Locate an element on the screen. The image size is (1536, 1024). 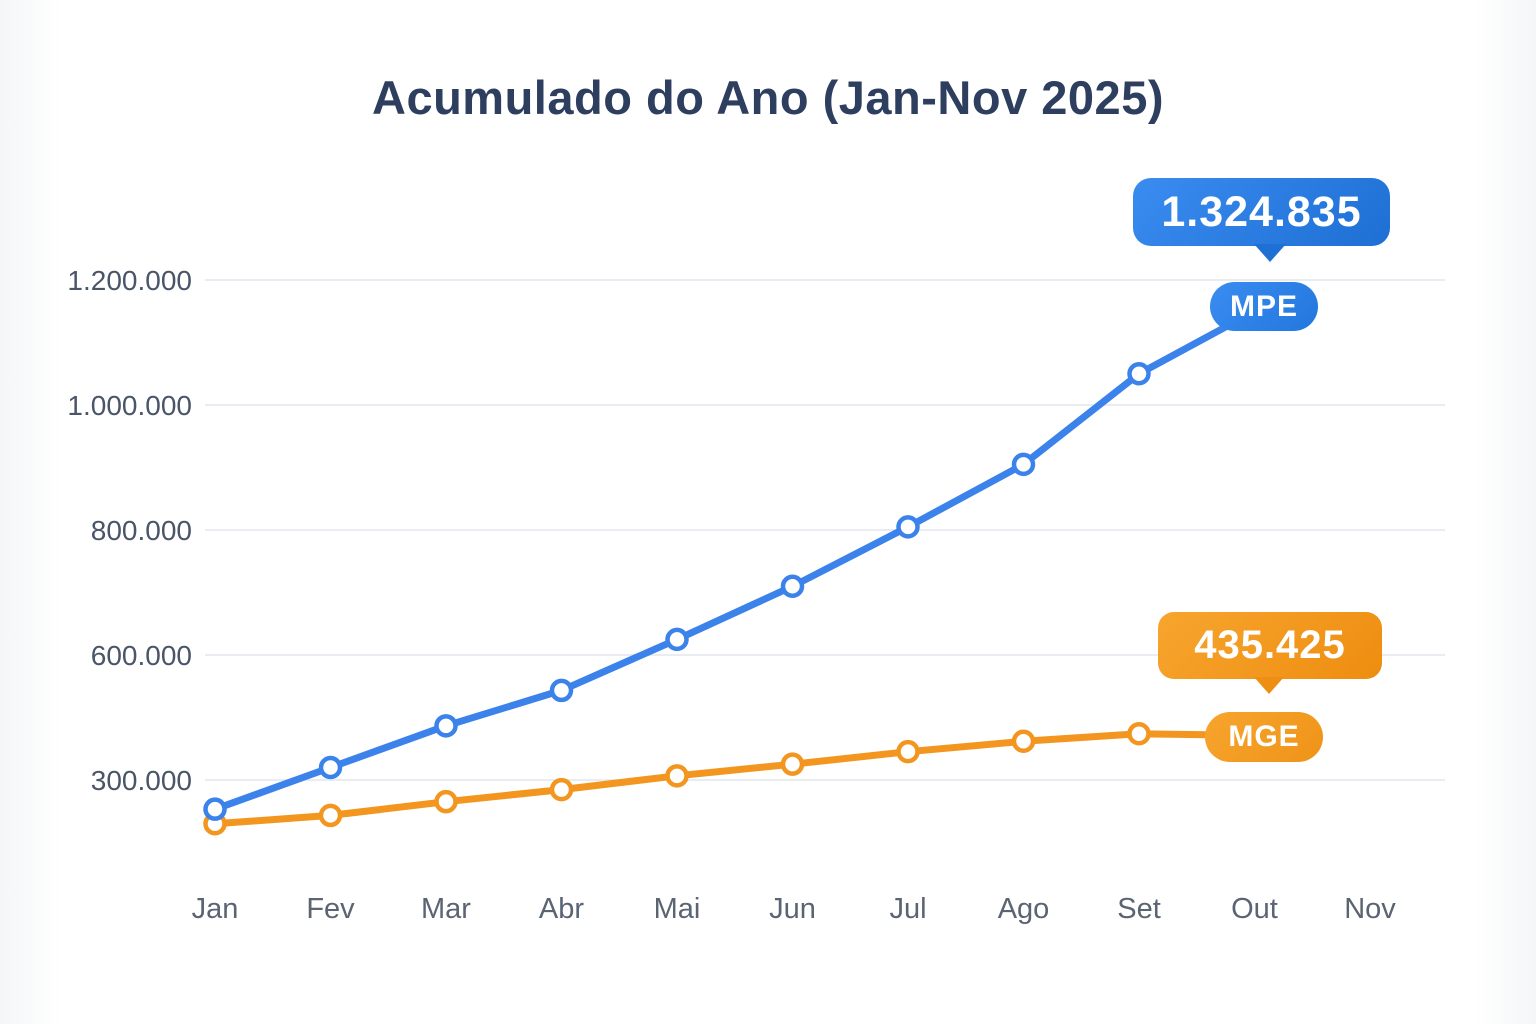
mpe-value-callout: 1.324.835 is located at coordinates (1261, 212).